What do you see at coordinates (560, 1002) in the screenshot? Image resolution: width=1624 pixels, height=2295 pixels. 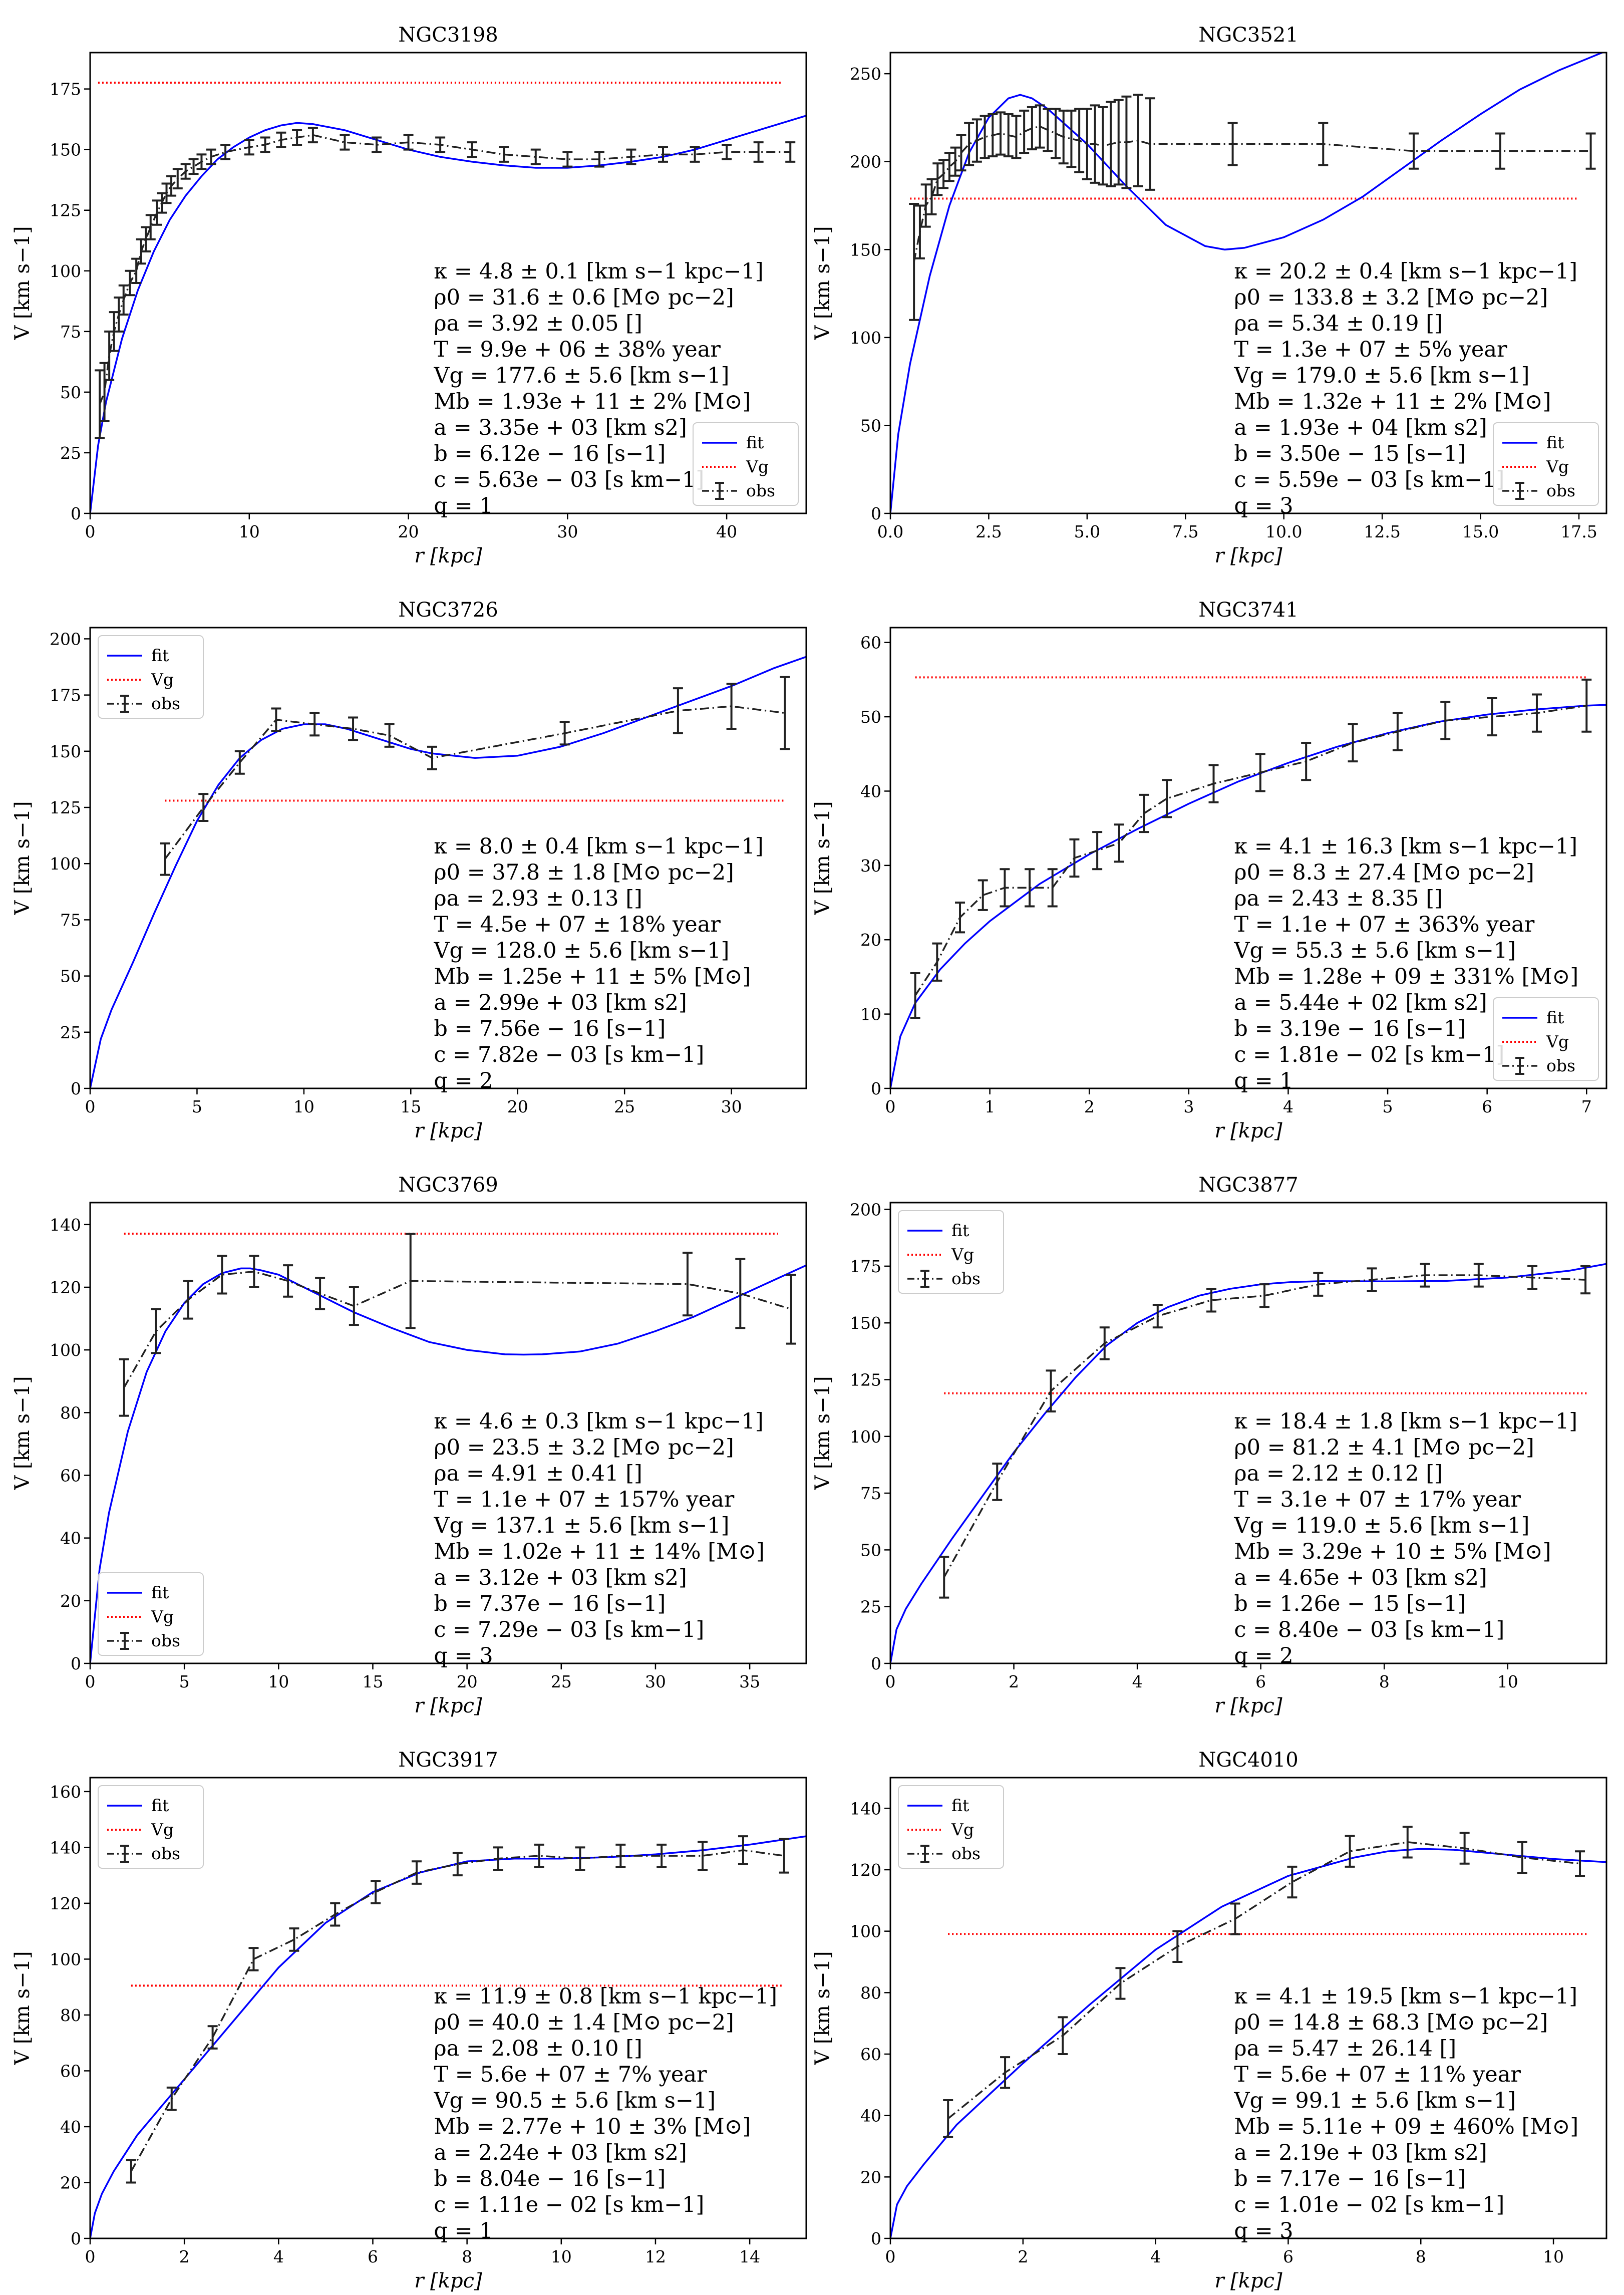 I see `param-line: a = 2.99e + 03 [km s2]` at bounding box center [560, 1002].